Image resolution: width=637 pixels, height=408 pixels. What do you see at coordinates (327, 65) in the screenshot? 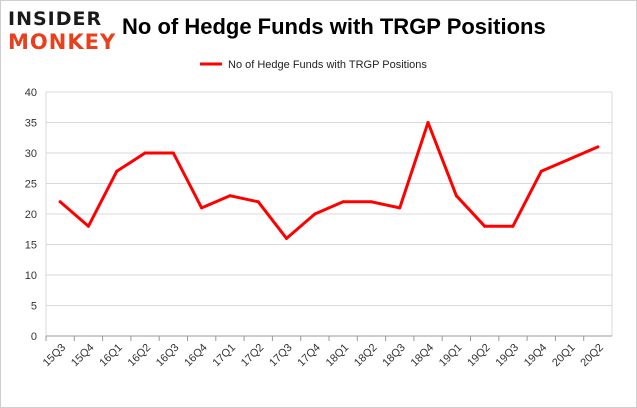
I see `legend-label: No of Hedge Funds with TRGP Positions` at bounding box center [327, 65].